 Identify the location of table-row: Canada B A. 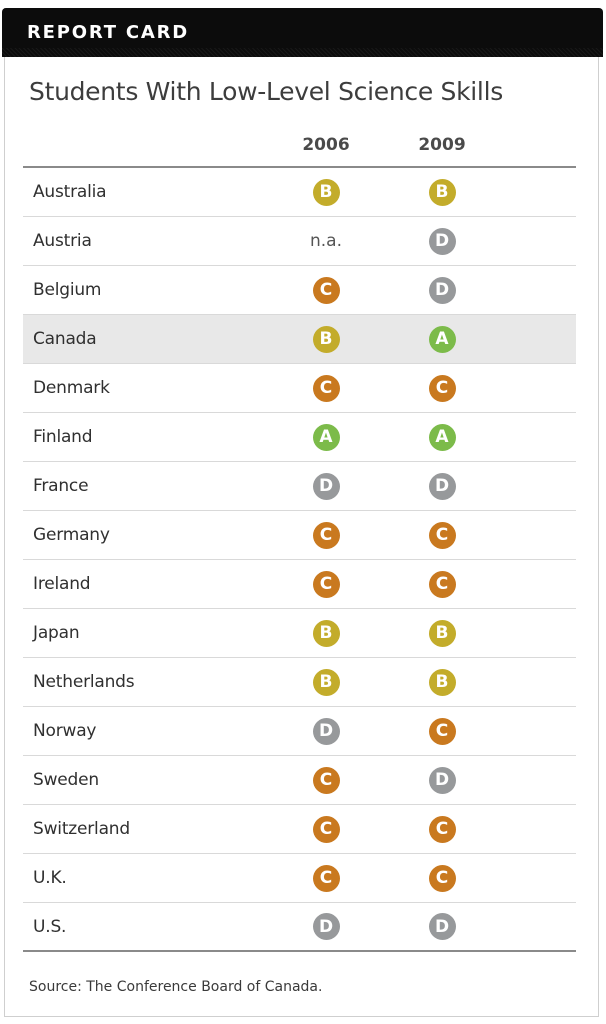
(299, 339).